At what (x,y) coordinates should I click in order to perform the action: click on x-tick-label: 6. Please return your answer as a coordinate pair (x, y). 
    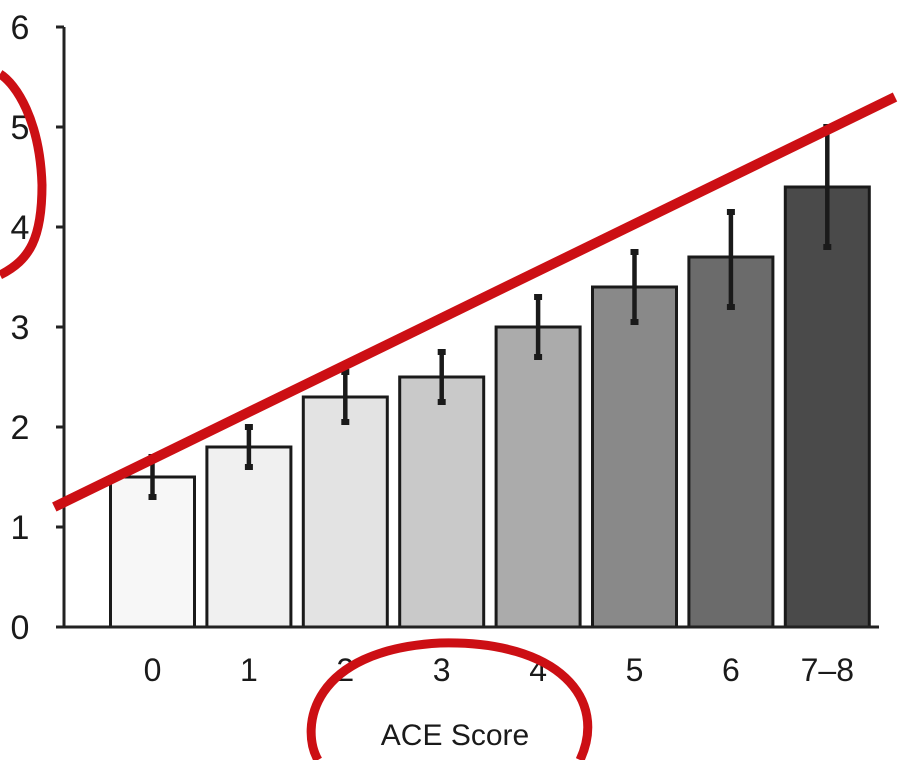
    Looking at the image, I should click on (731, 670).